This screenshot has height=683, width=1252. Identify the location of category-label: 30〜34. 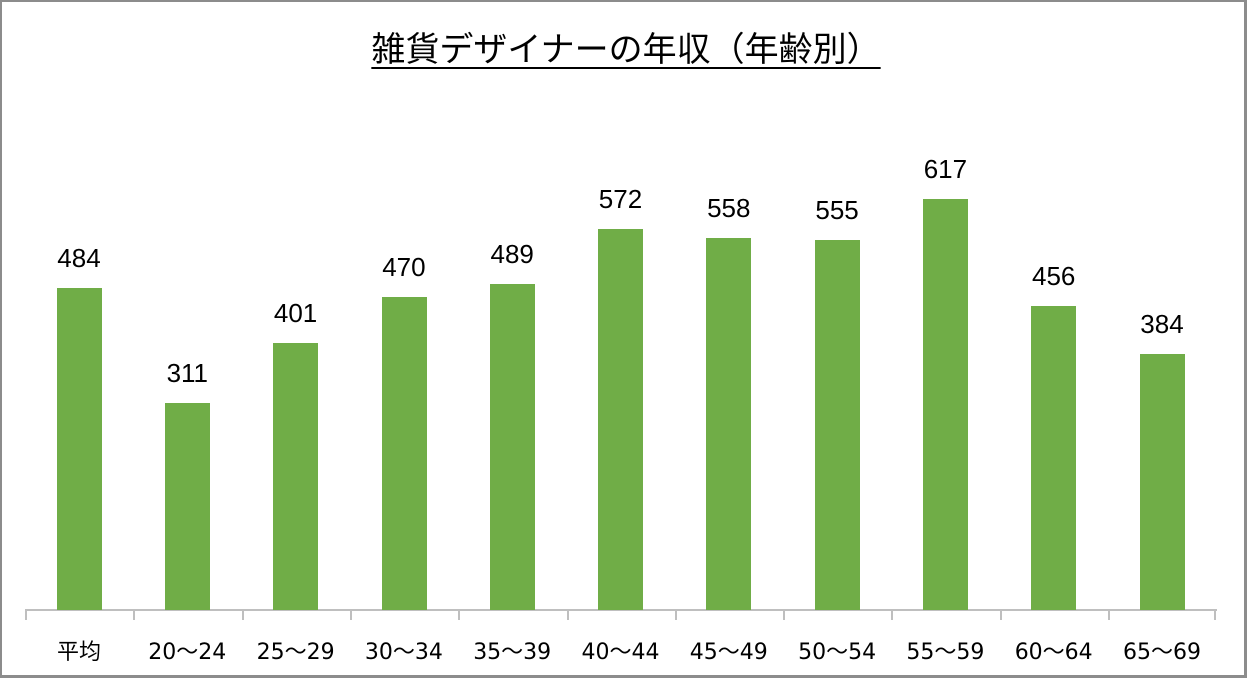
(403, 652).